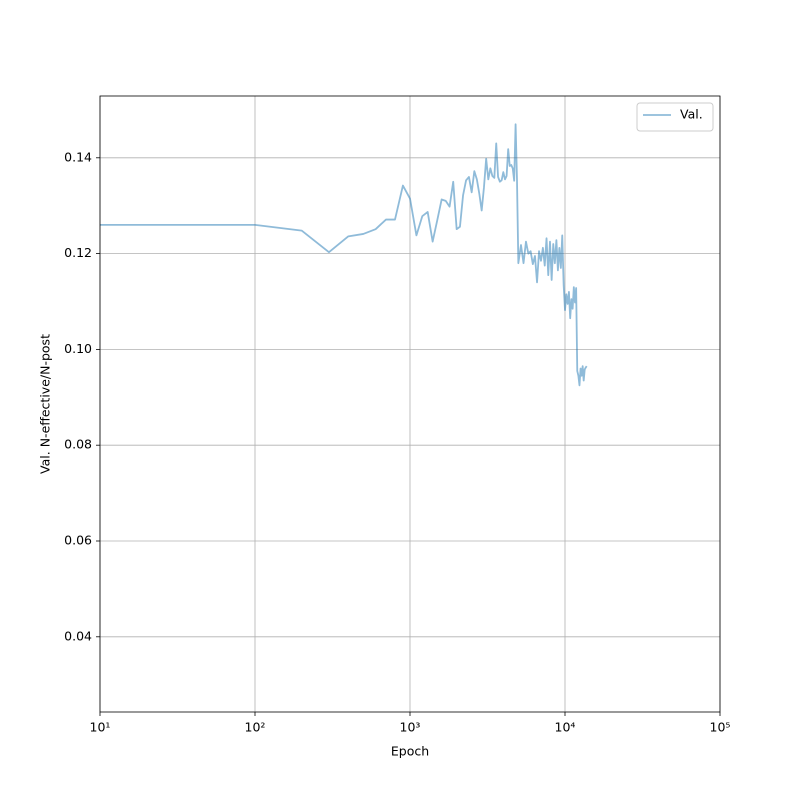  What do you see at coordinates (100, 727) in the screenshot?
I see `x-tick-label: 10¹` at bounding box center [100, 727].